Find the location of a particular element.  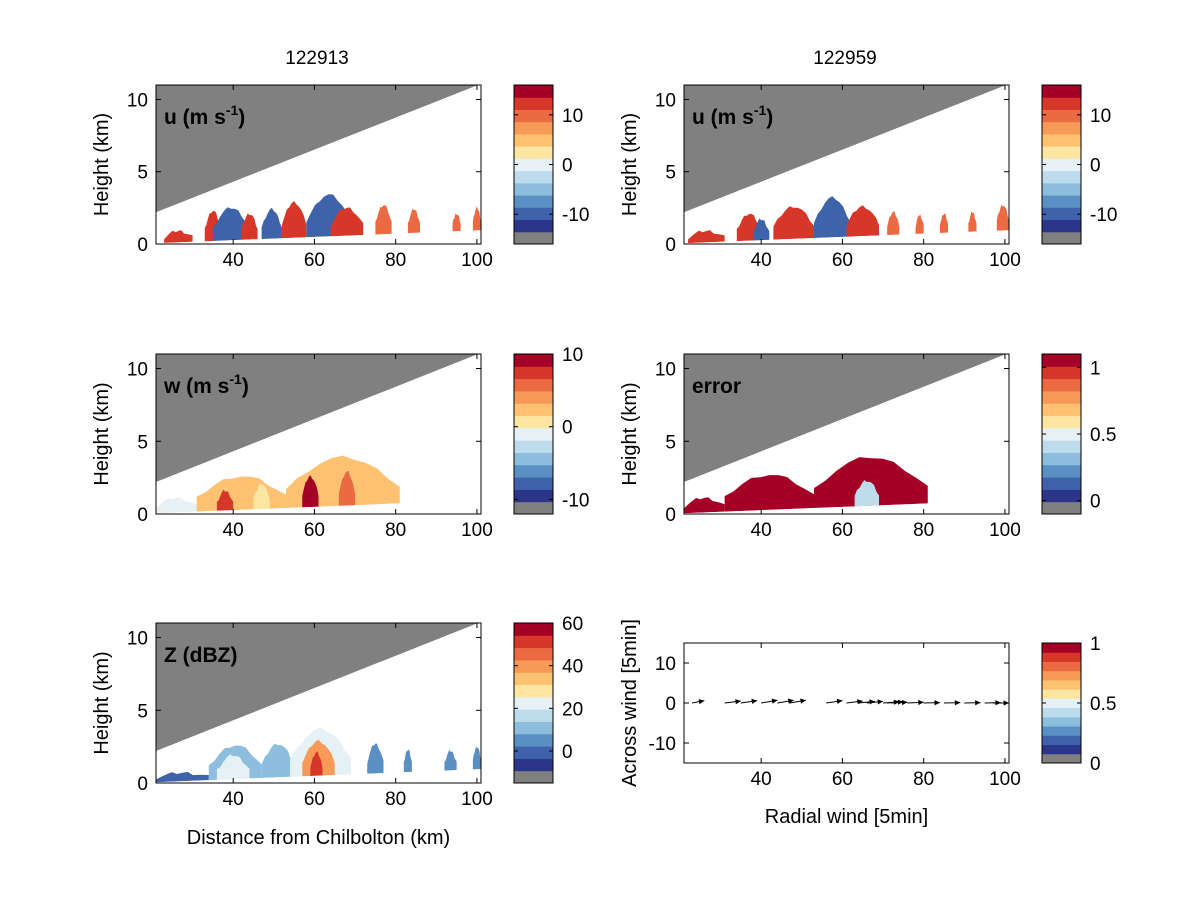

colorbar-tick-label: 0 is located at coordinates (567, 166).